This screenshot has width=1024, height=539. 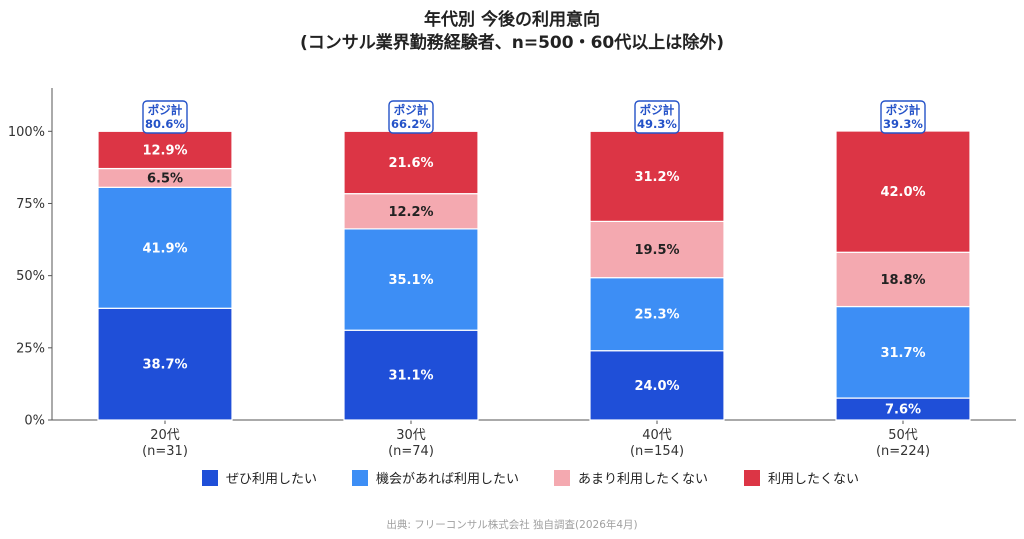 What do you see at coordinates (164, 365) in the screenshot?
I see `segment-value-label: 38.7%` at bounding box center [164, 365].